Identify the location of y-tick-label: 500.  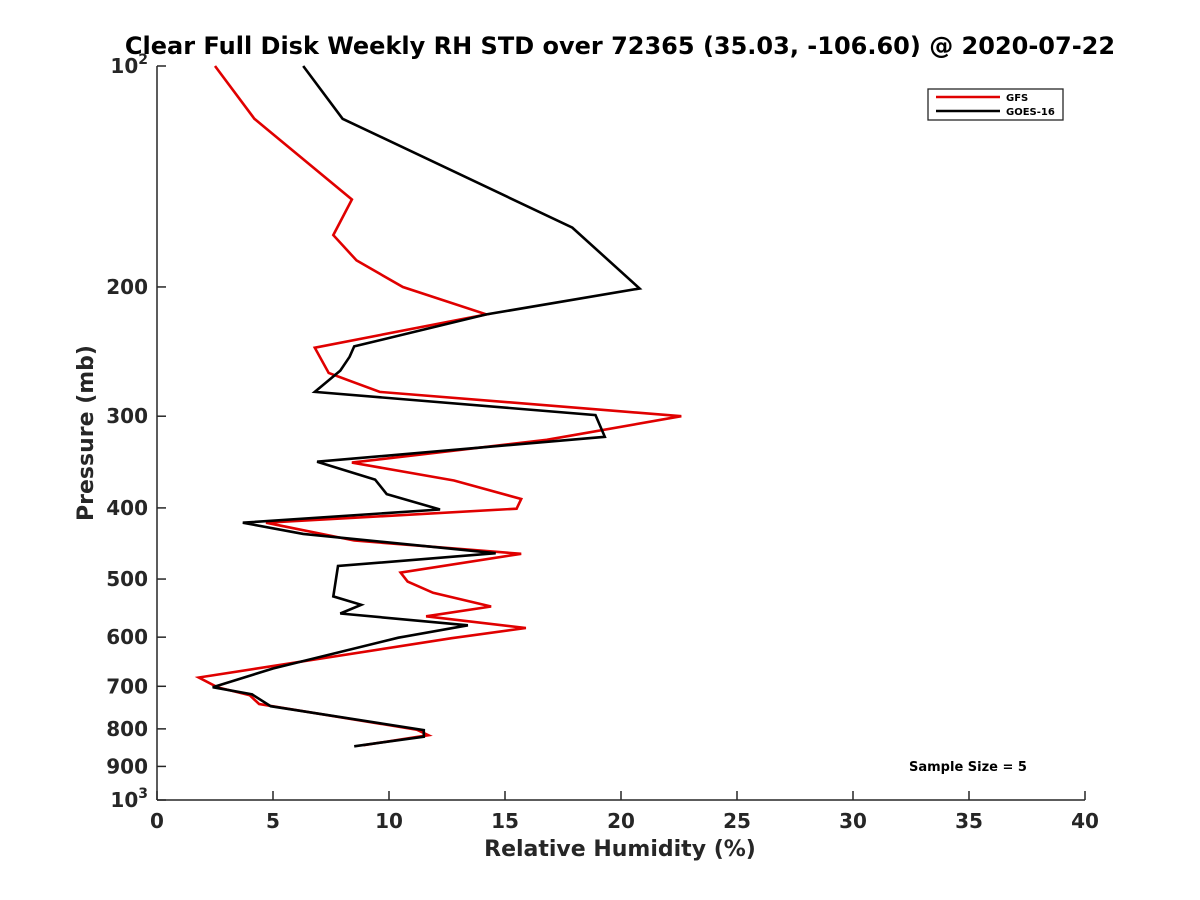
(127, 579).